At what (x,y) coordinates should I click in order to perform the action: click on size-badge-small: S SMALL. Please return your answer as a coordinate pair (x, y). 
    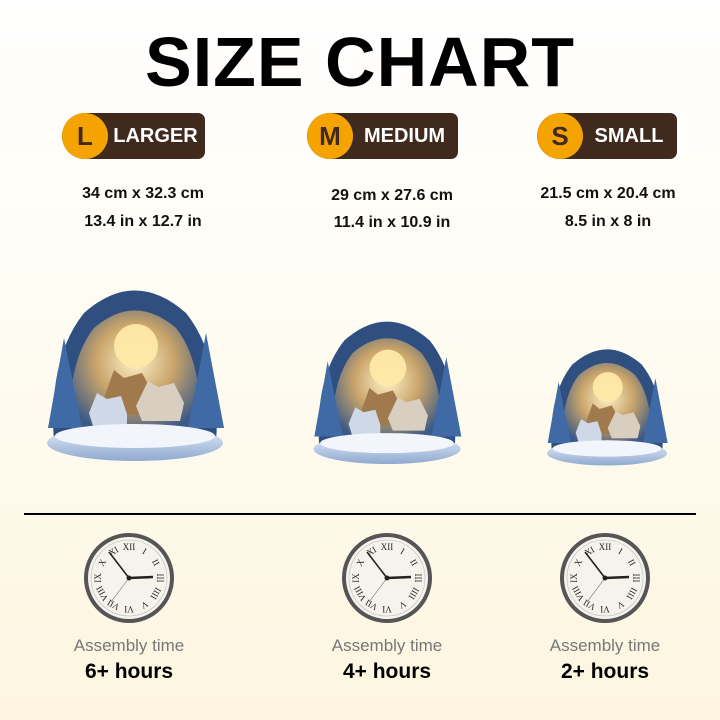
    Looking at the image, I should click on (607, 136).